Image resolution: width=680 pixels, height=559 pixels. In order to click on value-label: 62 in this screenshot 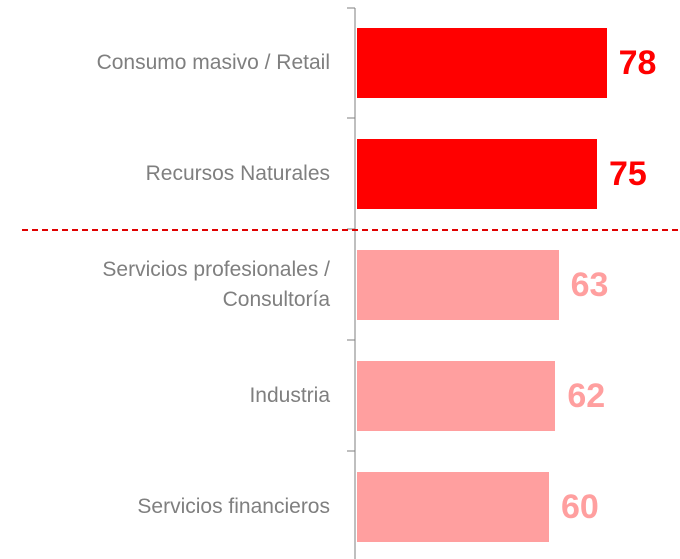, I will do `click(586, 396)`.